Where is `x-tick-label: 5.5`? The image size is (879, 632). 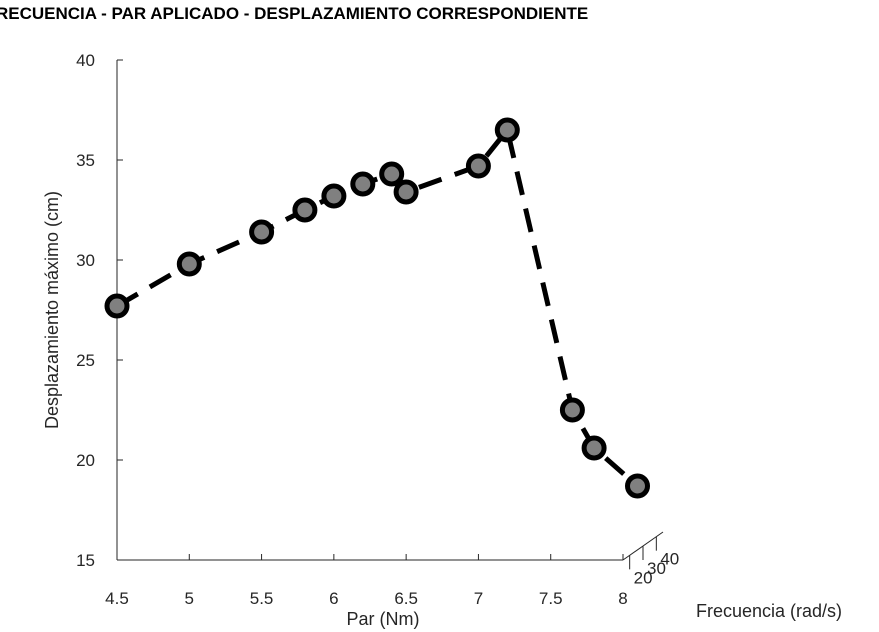
x-tick-label: 5.5 is located at coordinates (262, 598).